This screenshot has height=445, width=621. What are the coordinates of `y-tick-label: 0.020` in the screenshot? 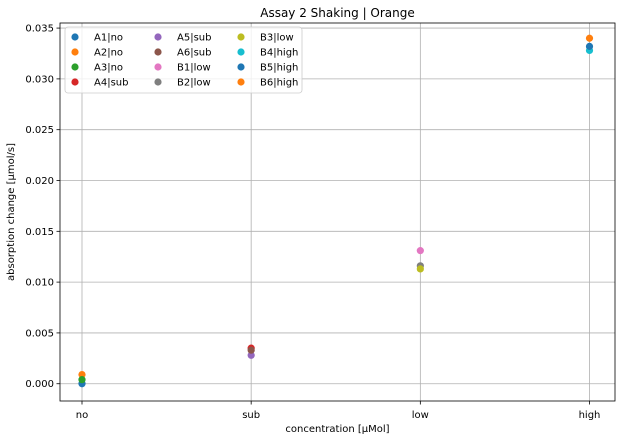 It's located at (39, 181).